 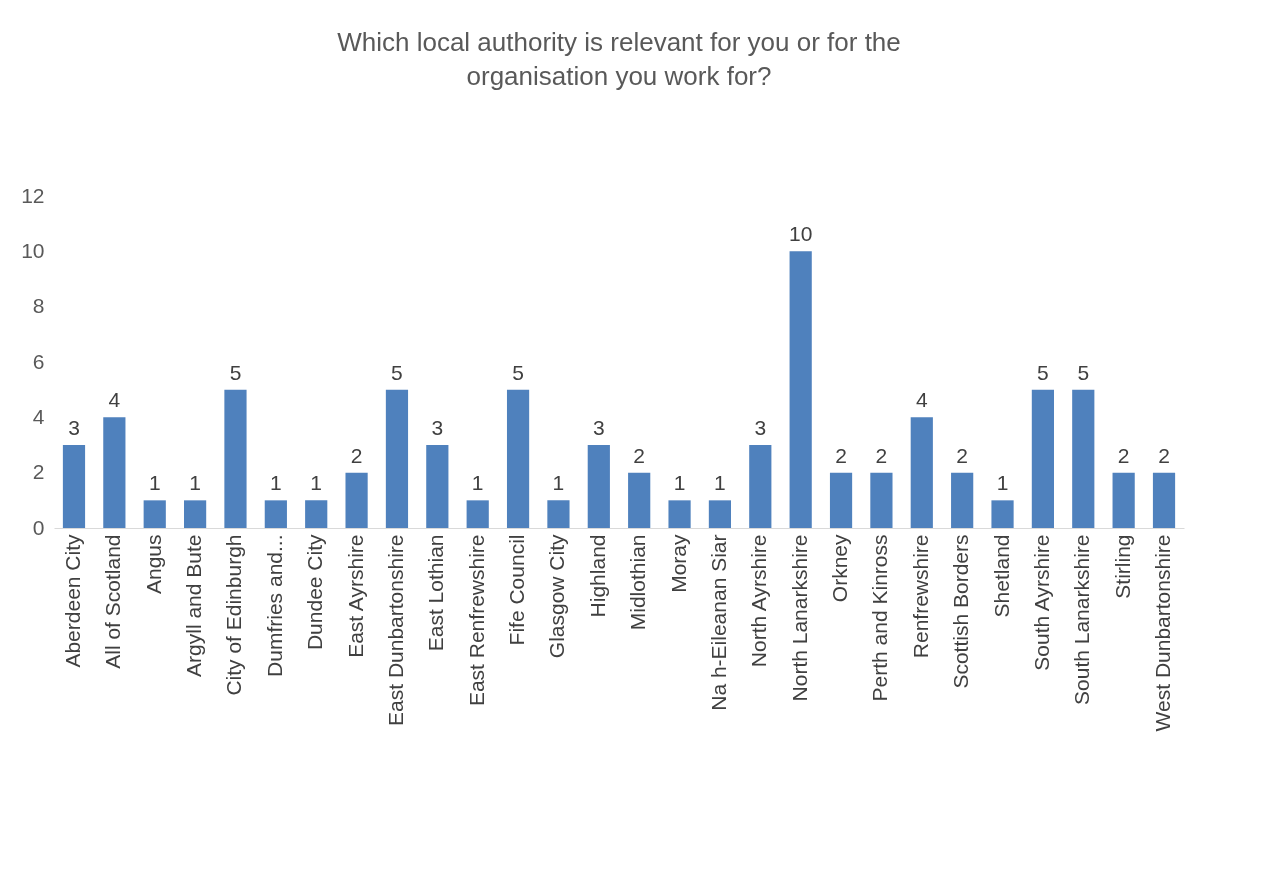 I want to click on x-tick-label: Glasgow City, so click(x=557, y=596).